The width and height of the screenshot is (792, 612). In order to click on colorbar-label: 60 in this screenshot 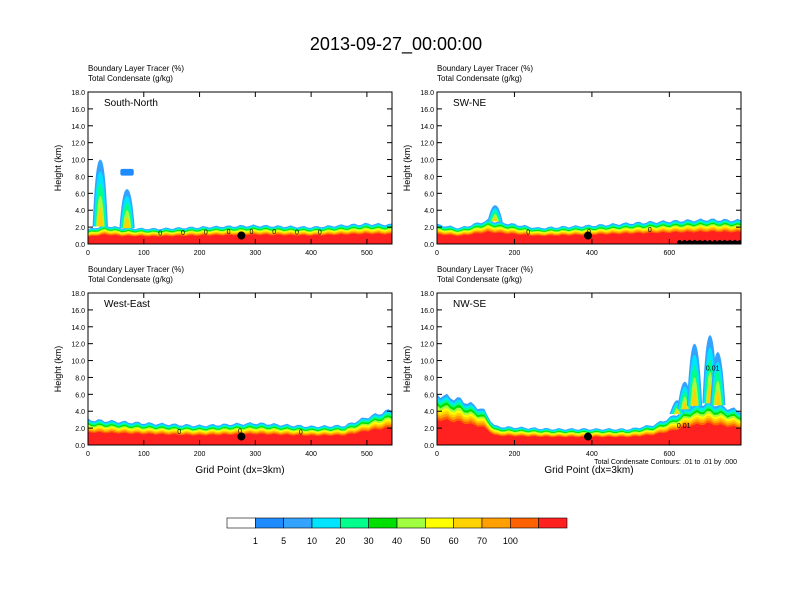, I will do `click(454, 541)`.